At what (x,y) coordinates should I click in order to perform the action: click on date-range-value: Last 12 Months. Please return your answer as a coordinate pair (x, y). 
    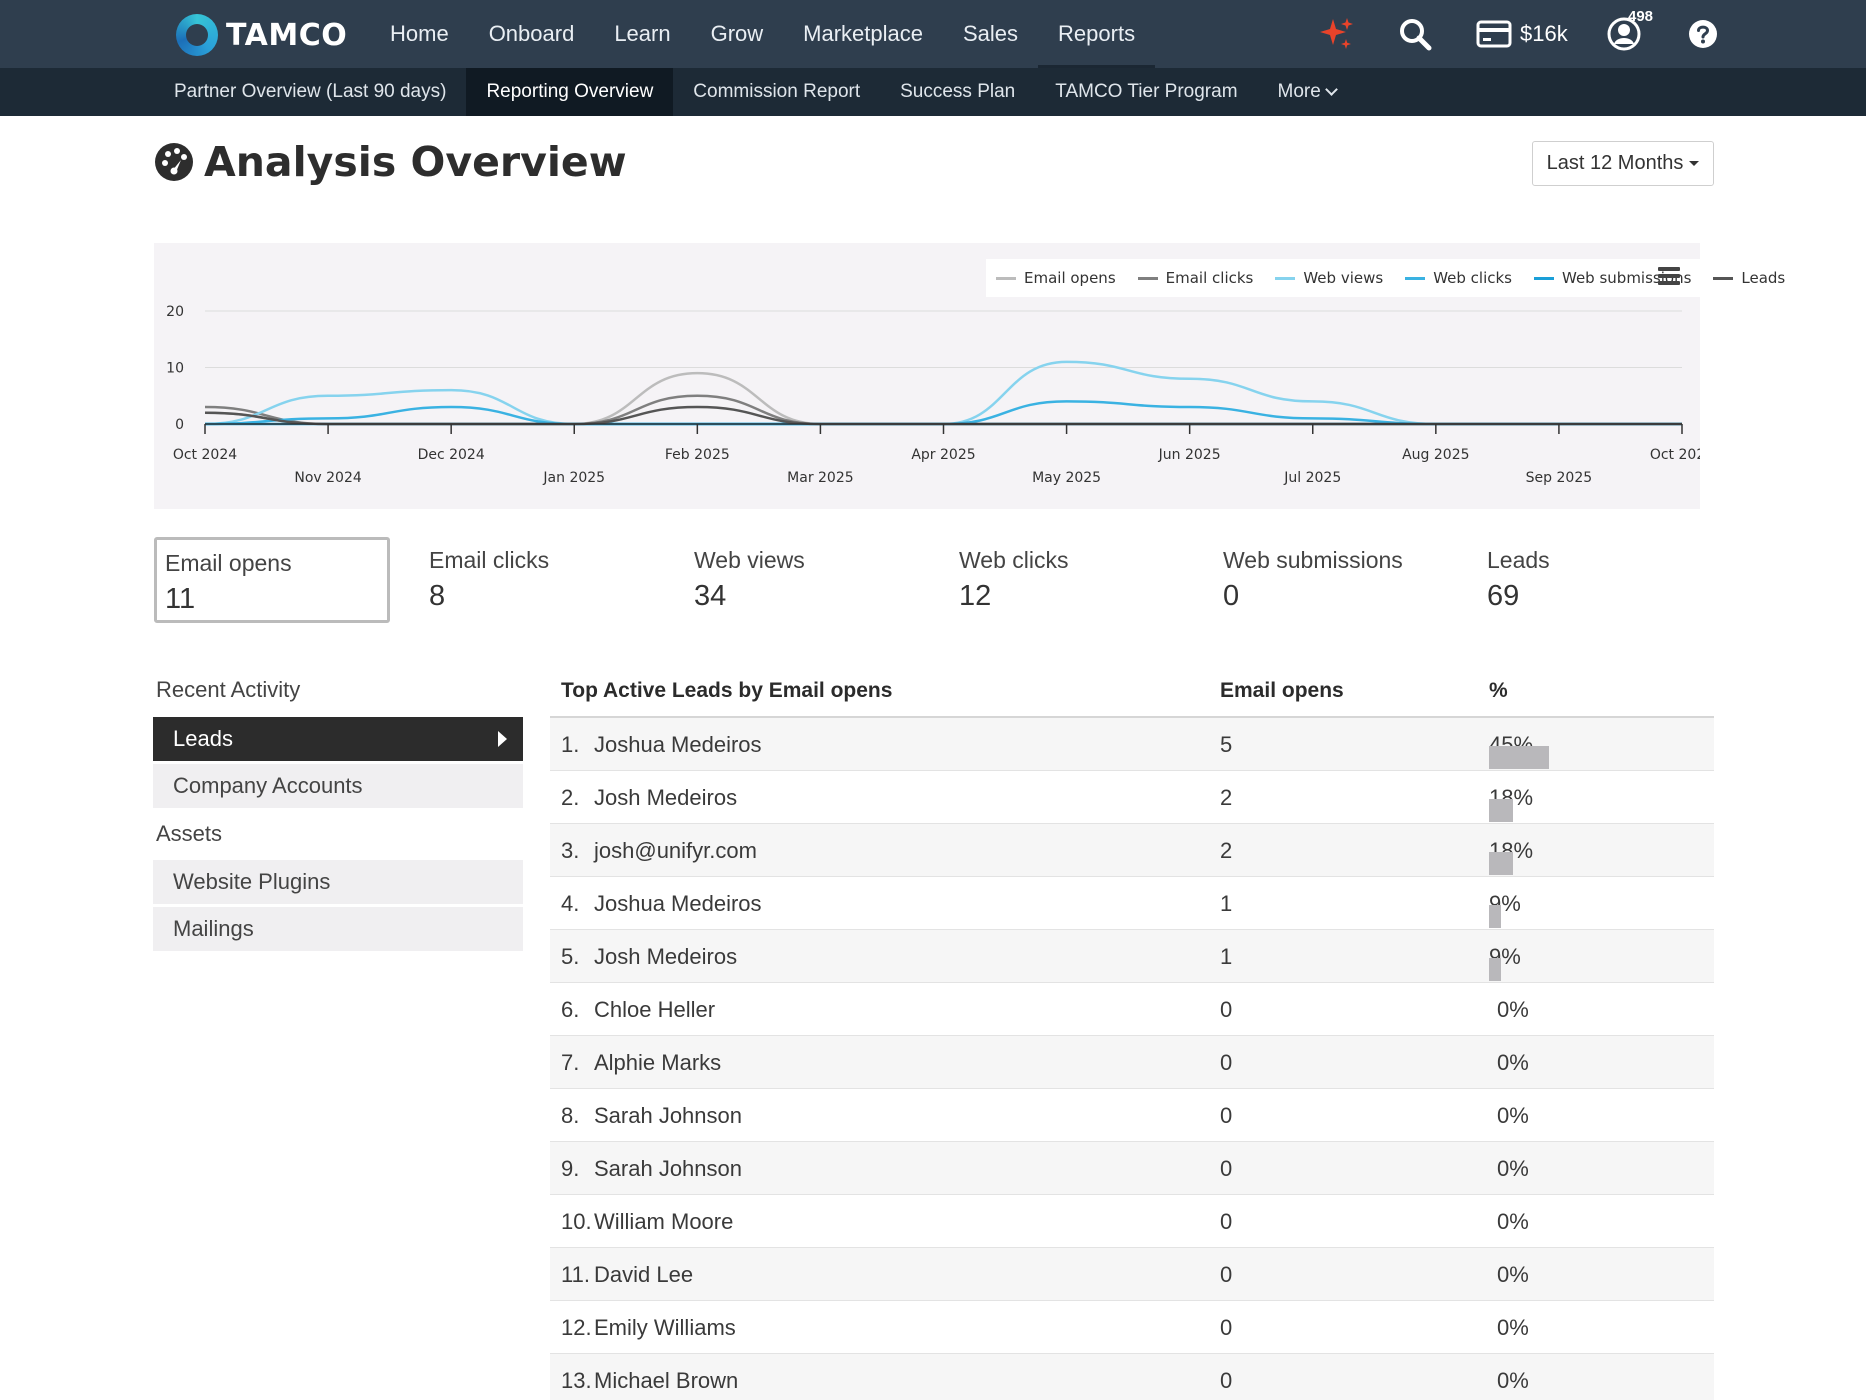
    Looking at the image, I should click on (1615, 163).